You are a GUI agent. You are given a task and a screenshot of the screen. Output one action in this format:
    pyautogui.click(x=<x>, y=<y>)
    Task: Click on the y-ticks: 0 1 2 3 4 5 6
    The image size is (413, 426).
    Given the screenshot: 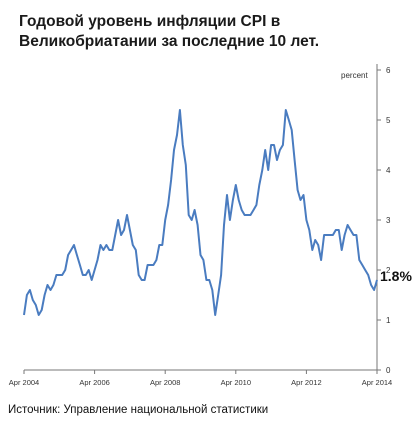 What is the action you would take?
    pyautogui.click(x=384, y=220)
    